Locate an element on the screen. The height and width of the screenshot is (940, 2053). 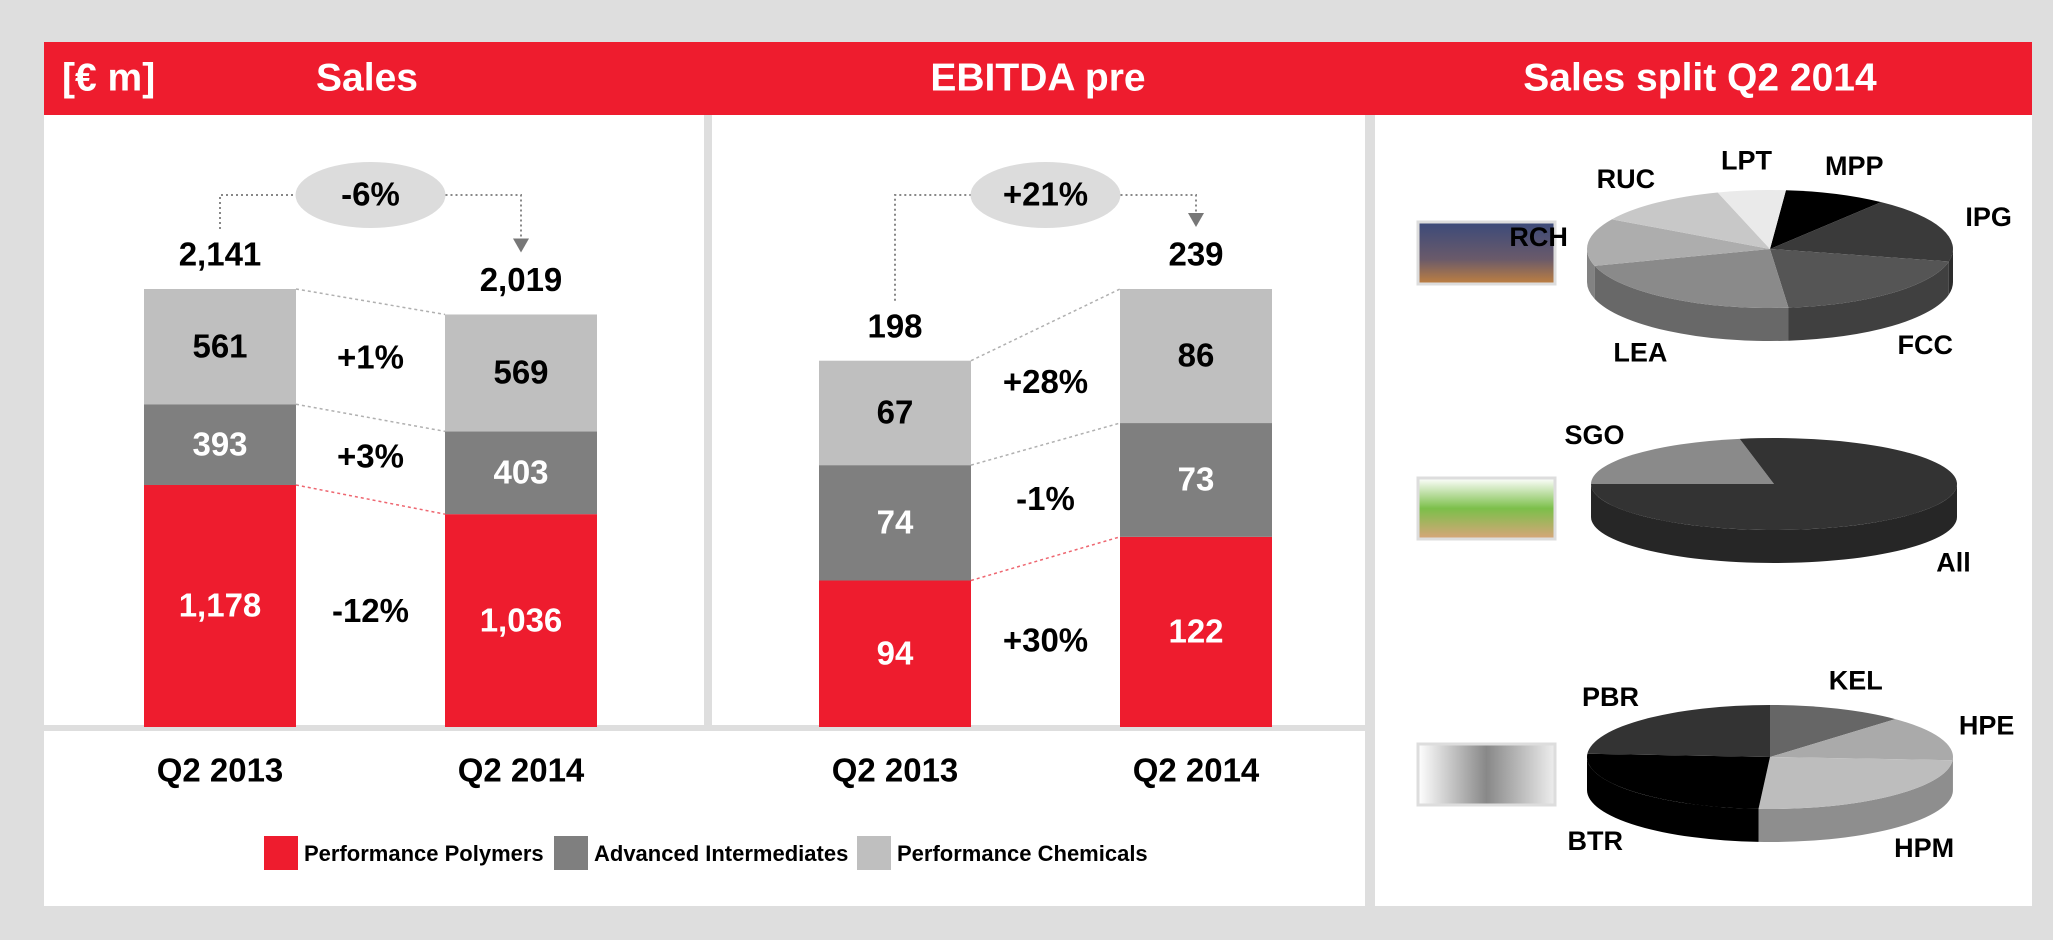
legend-label: Advanced Intermediates is located at coordinates (721, 853).